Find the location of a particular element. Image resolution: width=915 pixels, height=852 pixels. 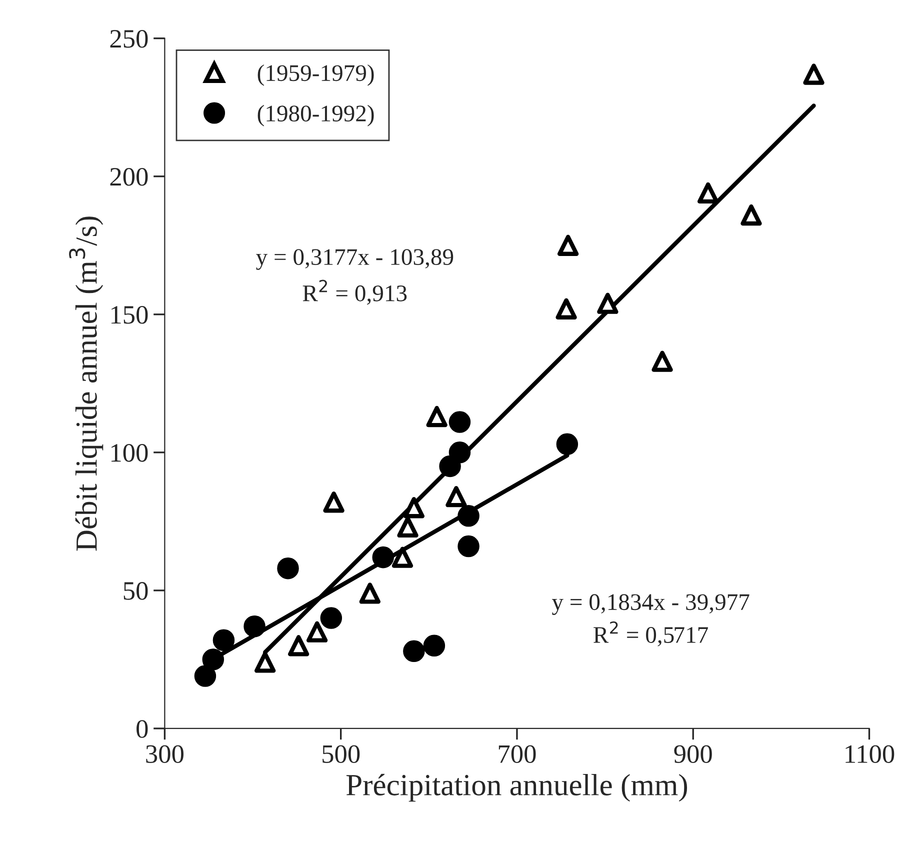

x-tick-label: 500 is located at coordinates (341, 754).